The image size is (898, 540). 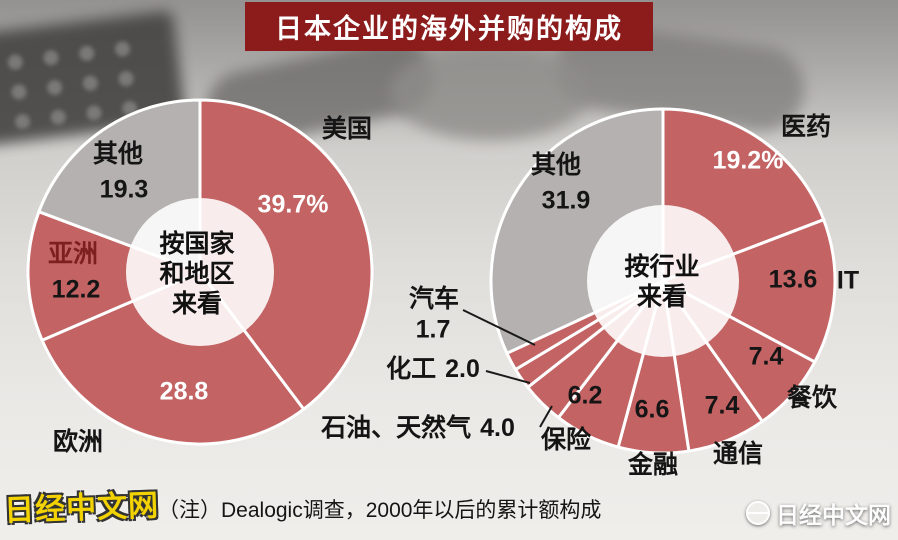 I want to click on label-asia: 亚洲, so click(x=73, y=254).